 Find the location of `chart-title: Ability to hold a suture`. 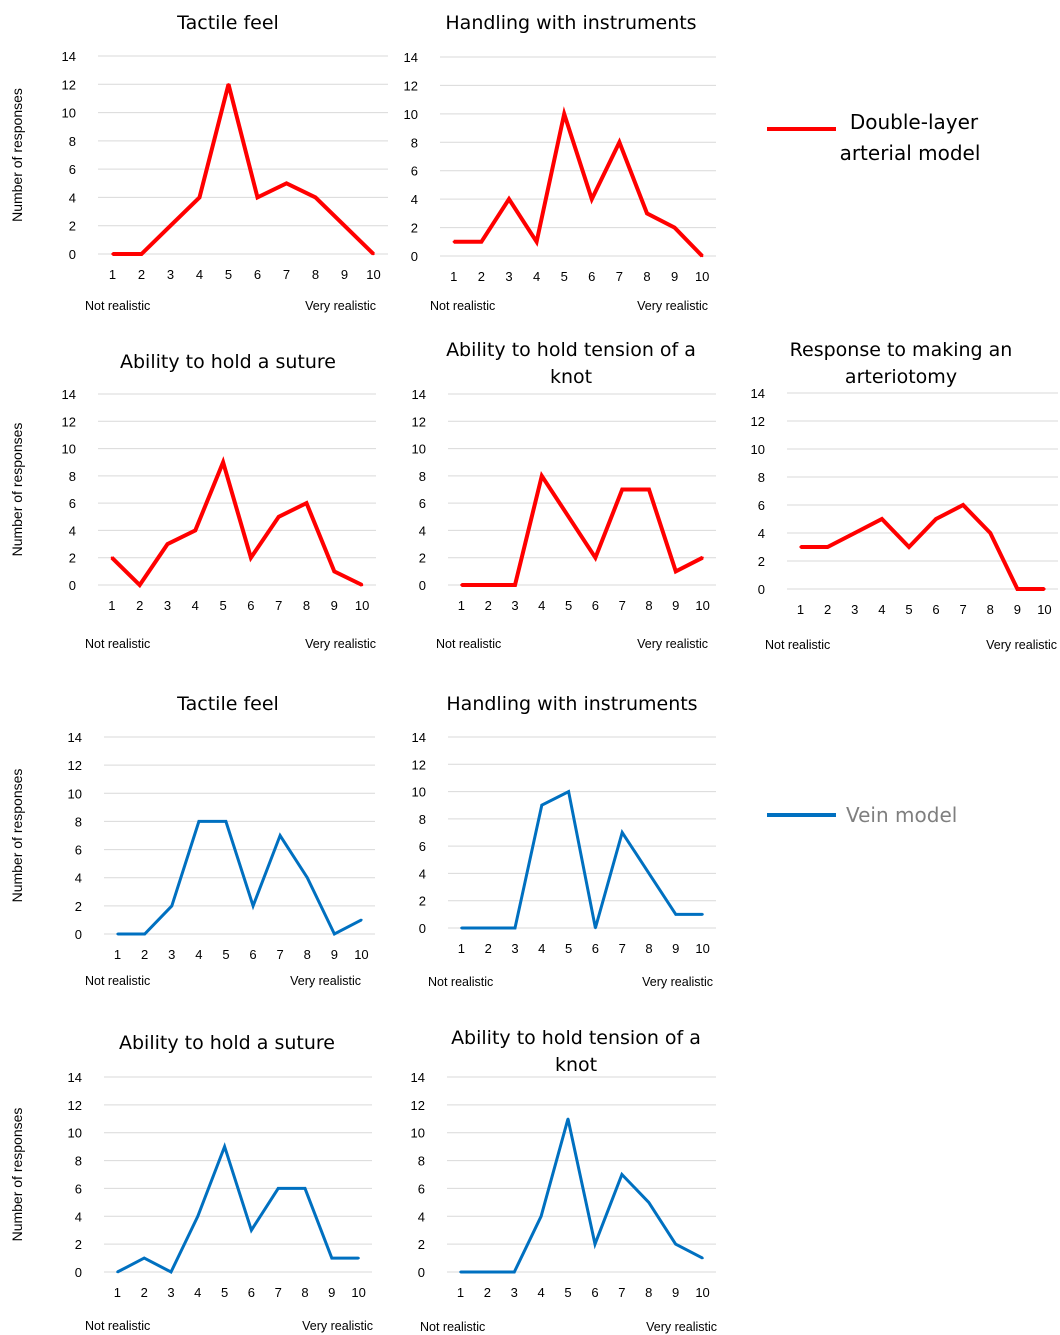

chart-title: Ability to hold a suture is located at coordinates (228, 362).